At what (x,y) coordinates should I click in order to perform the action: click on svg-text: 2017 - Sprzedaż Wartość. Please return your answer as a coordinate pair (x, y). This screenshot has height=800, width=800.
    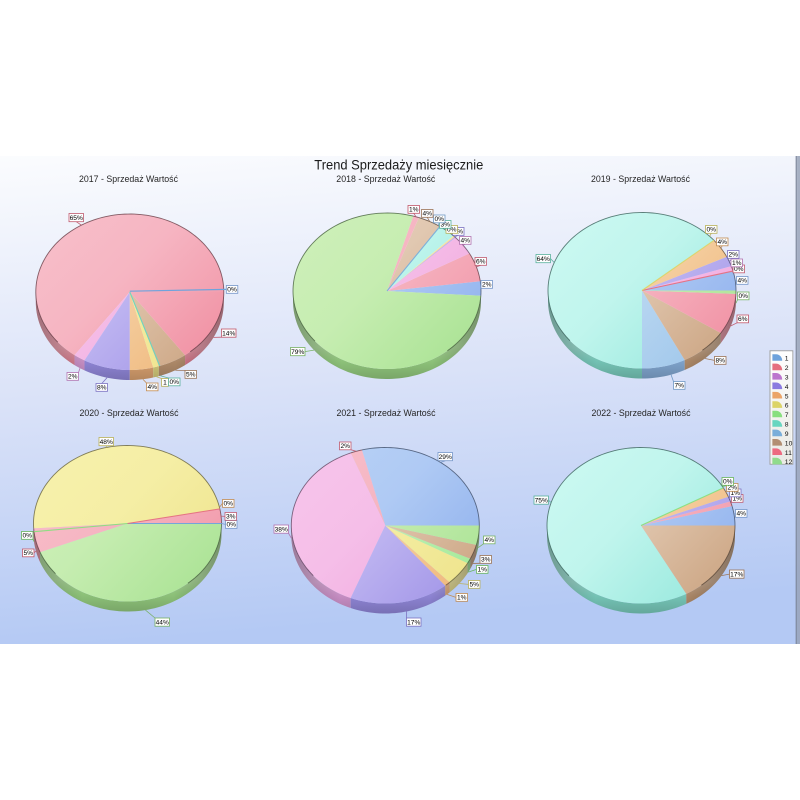
    Looking at the image, I should click on (128, 179).